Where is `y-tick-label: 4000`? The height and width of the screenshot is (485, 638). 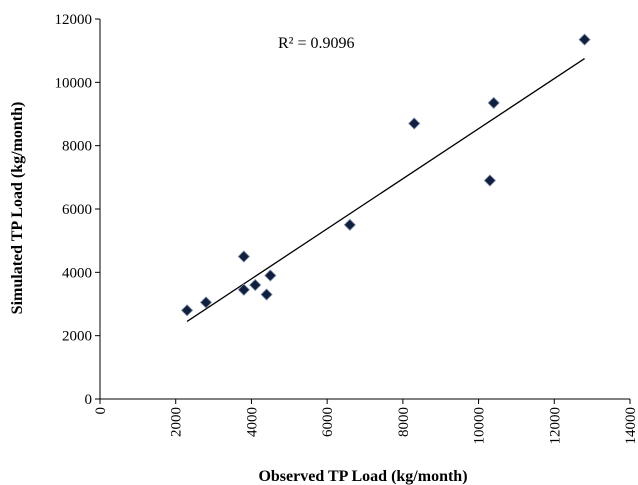
y-tick-label: 4000 is located at coordinates (77, 273).